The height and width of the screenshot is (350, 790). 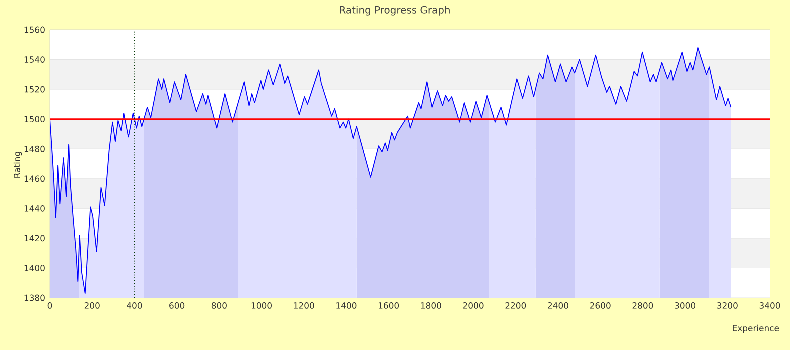 I want to click on x-tick-label: 1800, so click(x=431, y=305).